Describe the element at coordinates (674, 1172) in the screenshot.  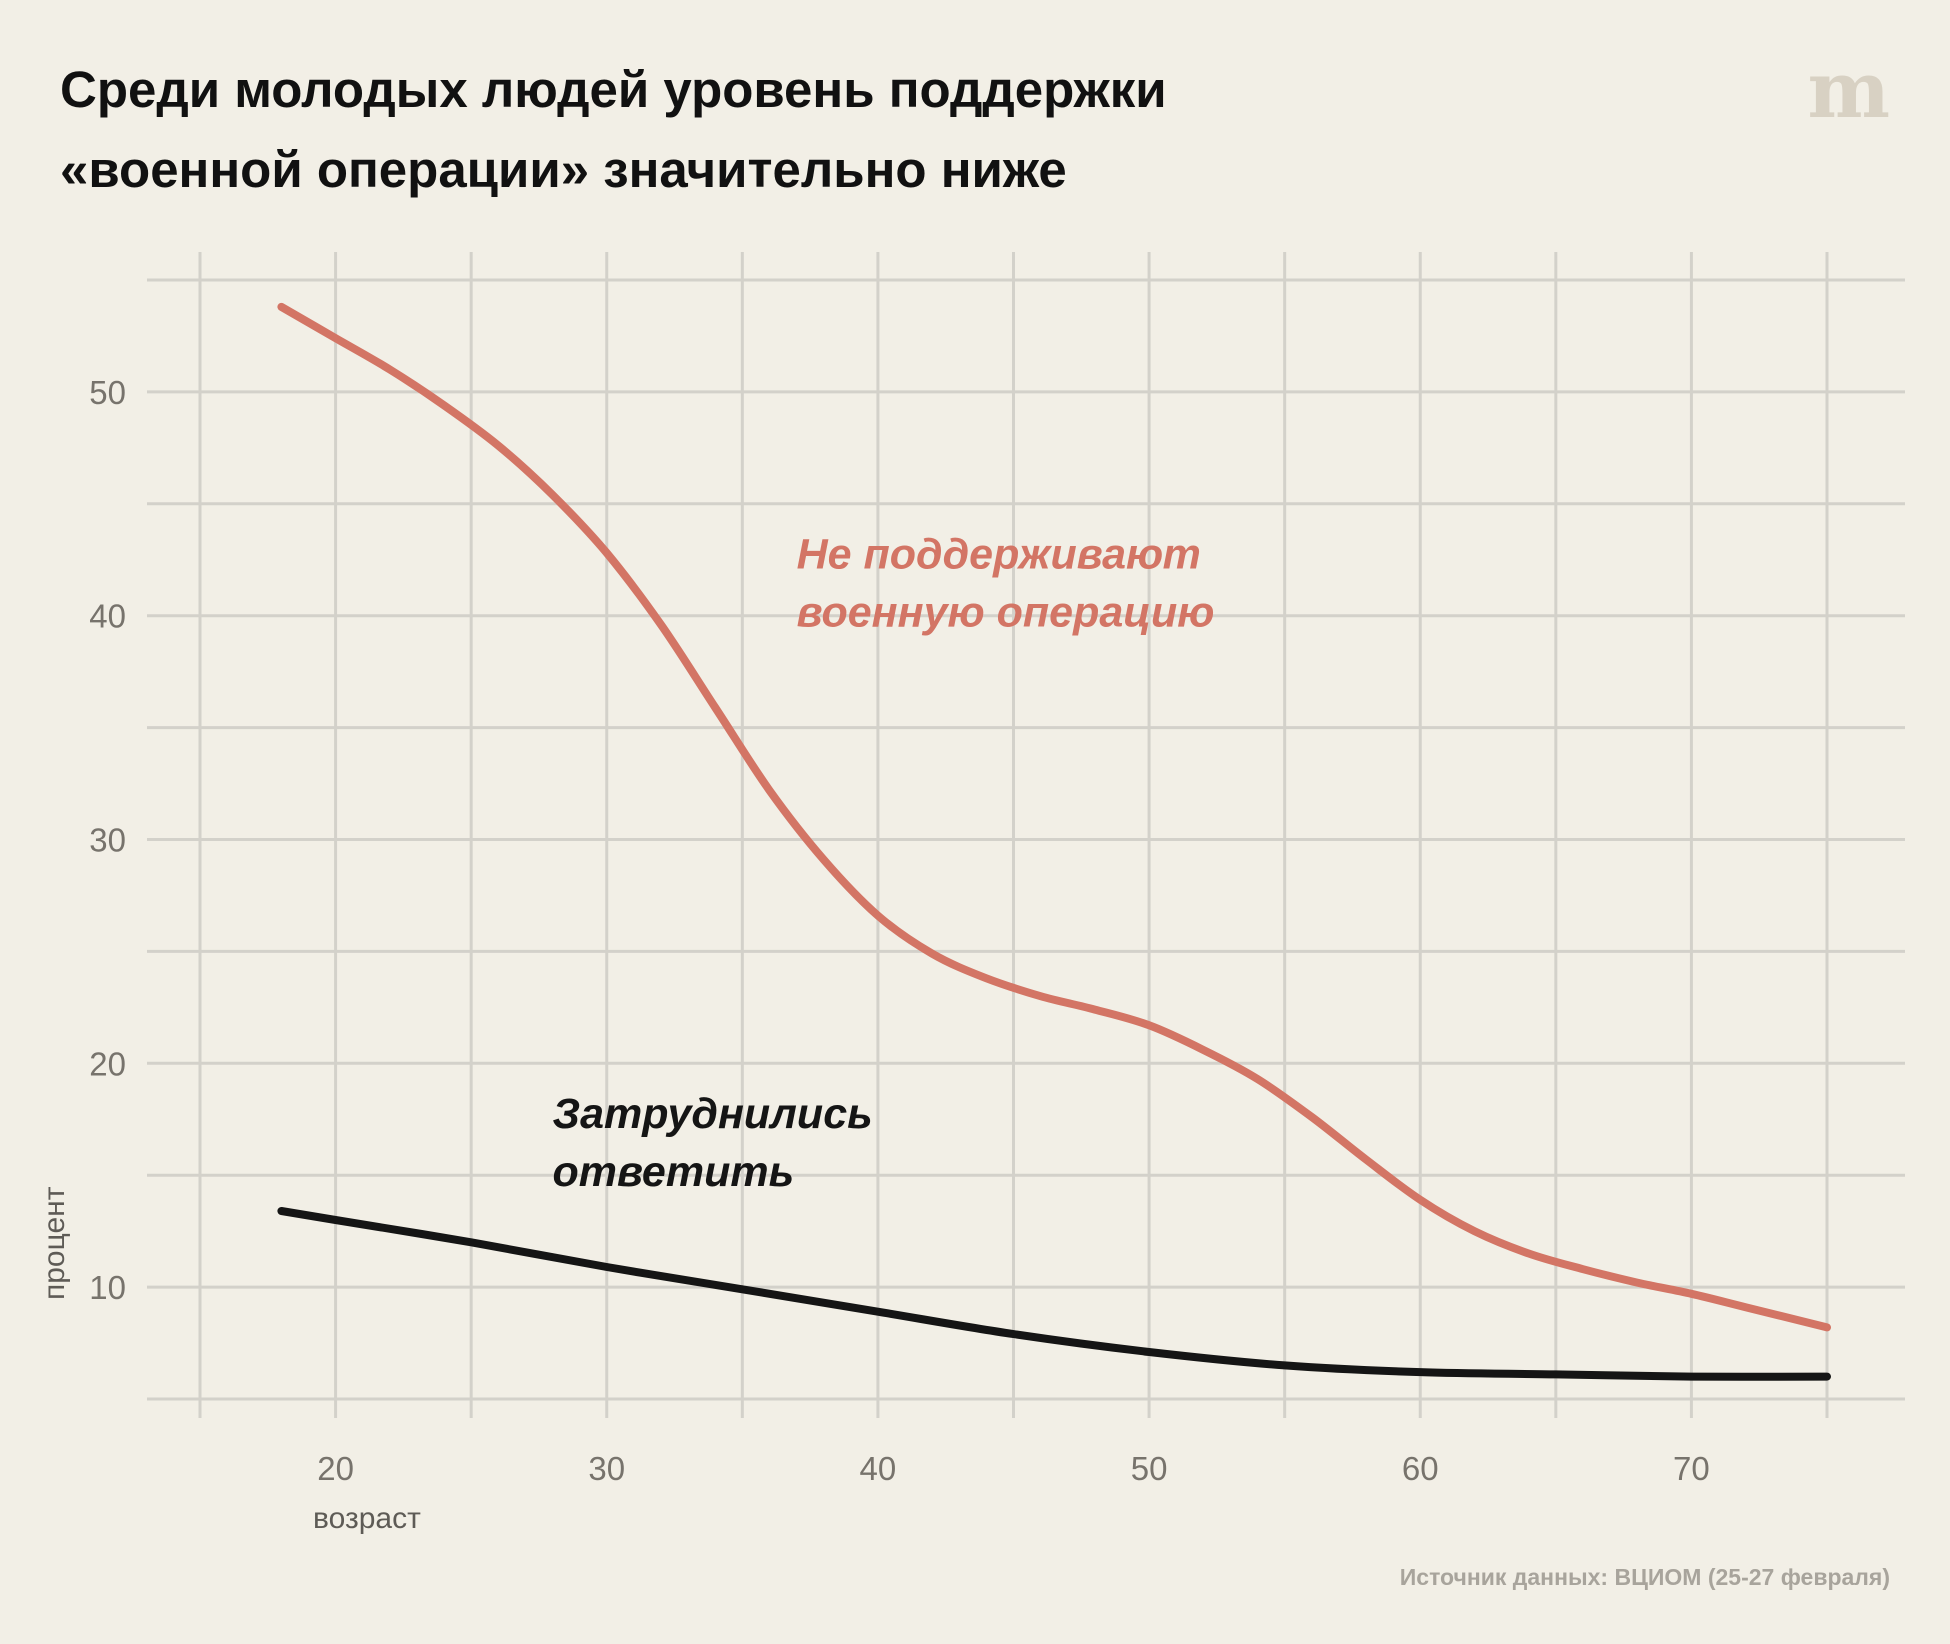
I see `series-label-line: ответить` at that location.